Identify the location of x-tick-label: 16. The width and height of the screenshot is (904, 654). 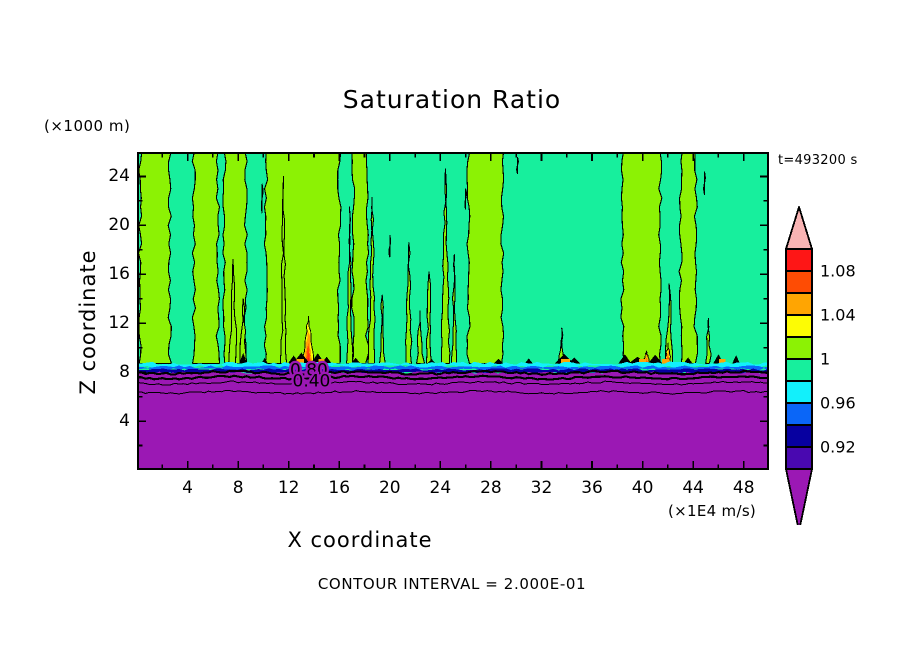
(339, 488).